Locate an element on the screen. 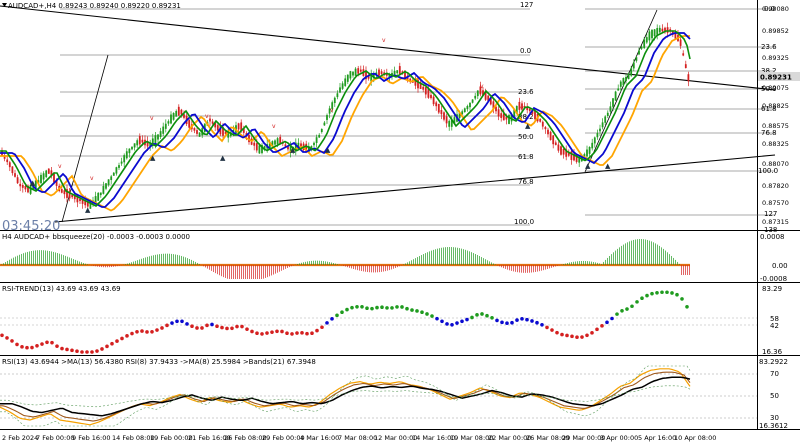 This screenshot has height=442, width=800. rsi-13-line is located at coordinates (345, 397).